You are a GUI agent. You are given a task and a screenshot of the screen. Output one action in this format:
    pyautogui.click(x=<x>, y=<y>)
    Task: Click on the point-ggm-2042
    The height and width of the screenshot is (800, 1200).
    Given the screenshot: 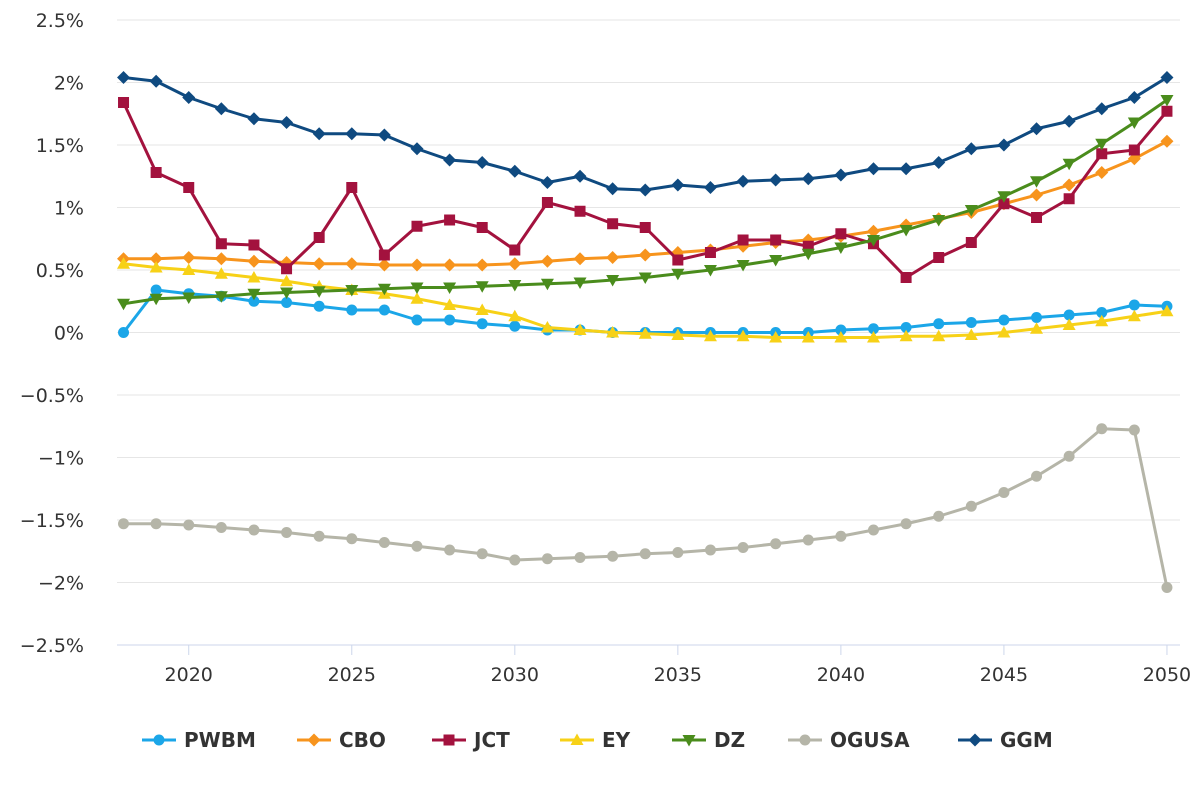 What is the action you would take?
    pyautogui.click(x=906, y=169)
    